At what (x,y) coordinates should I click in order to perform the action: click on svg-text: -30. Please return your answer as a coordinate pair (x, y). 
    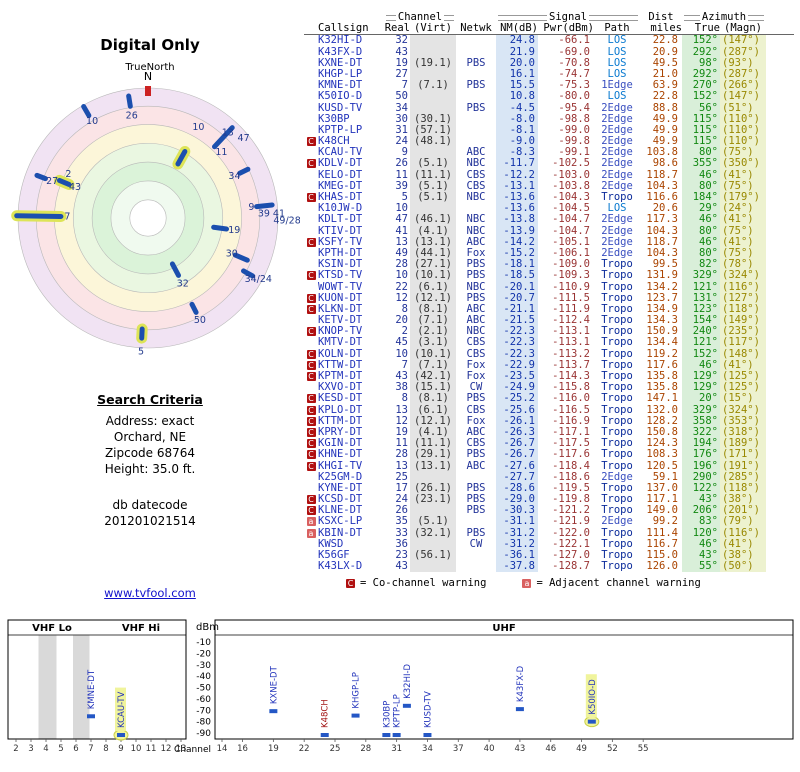
    Looking at the image, I should click on (203, 666).